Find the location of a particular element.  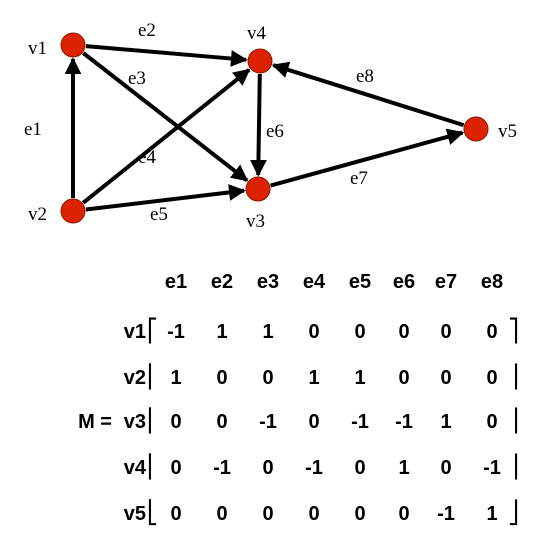

node-label-v3: v3 is located at coordinates (255, 221).